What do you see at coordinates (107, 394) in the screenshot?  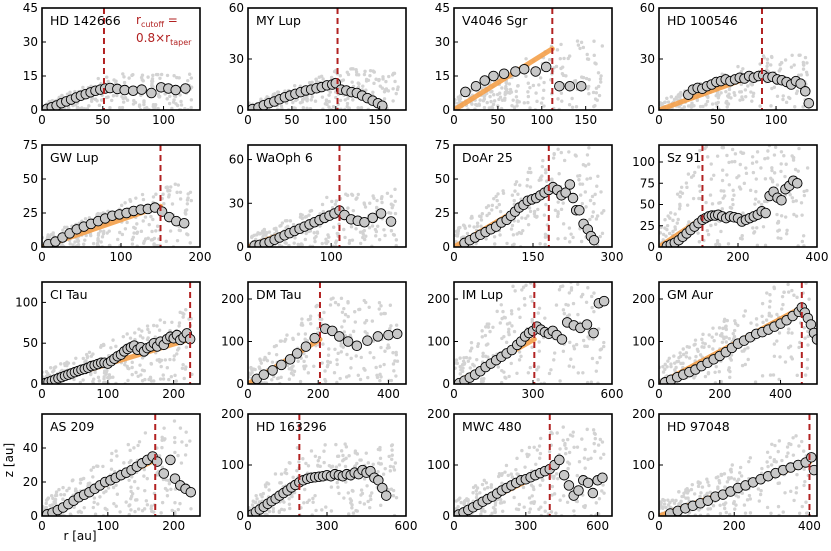 I see `x-tick-label: 100` at bounding box center [107, 394].